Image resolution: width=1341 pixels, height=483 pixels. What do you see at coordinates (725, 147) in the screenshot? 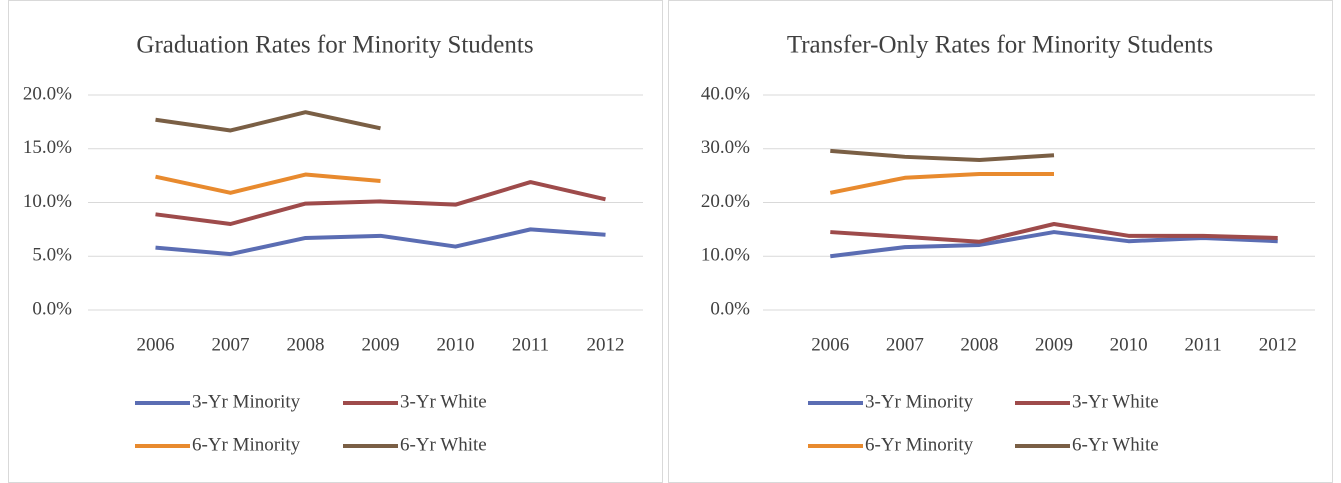
I see `y-tick-label: 30.0%` at bounding box center [725, 147].